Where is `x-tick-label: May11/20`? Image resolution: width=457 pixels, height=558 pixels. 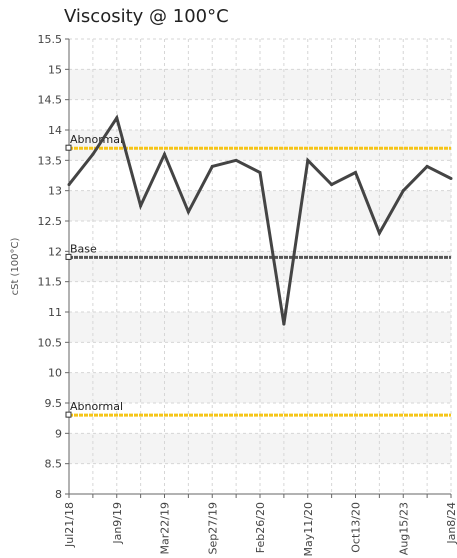
x-tick-label: May11/20 is located at coordinates (308, 529).